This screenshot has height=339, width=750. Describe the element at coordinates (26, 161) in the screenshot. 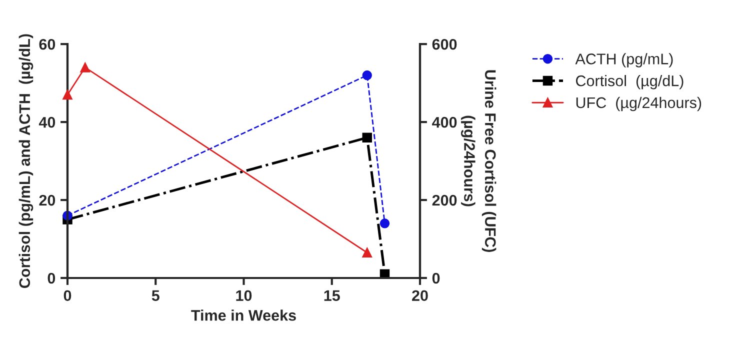

I see `y-axis-title: Cortisol (pg/mL) and ACTH (µg/dL)` at that location.